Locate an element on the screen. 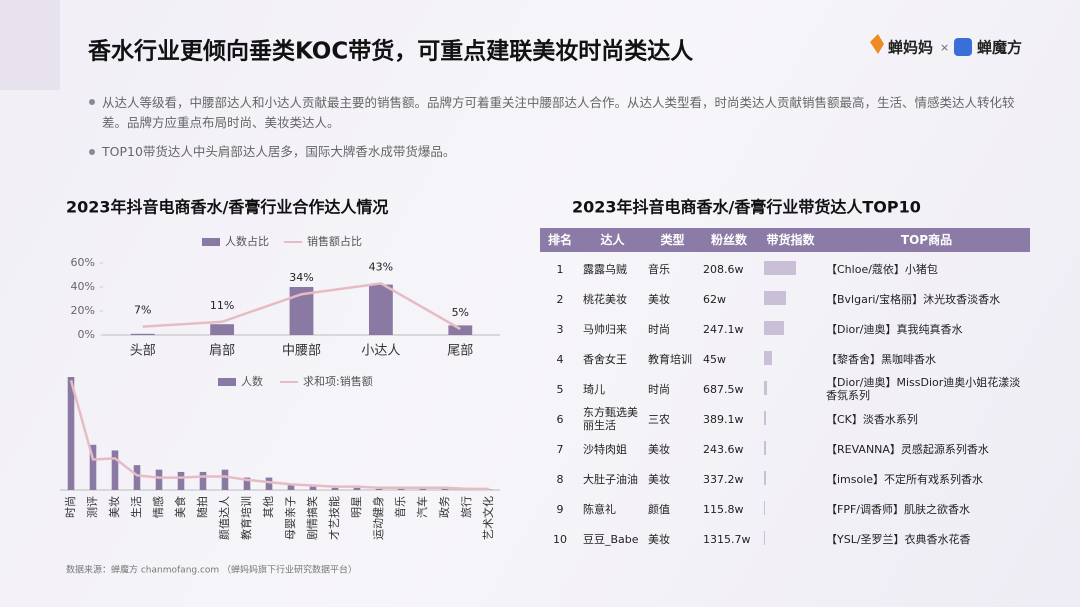  table-cell: 7 is located at coordinates (560, 449).